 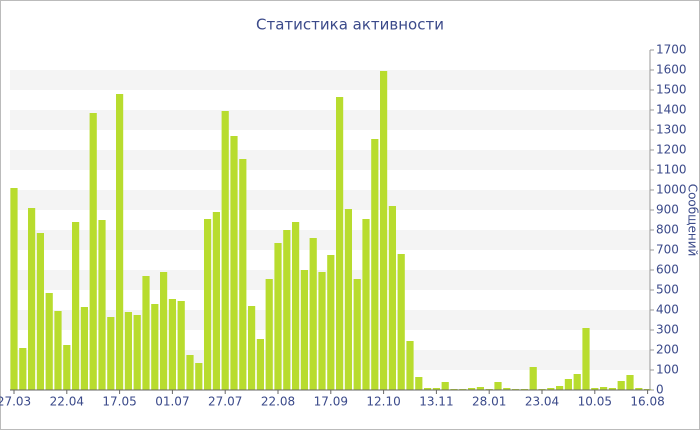 What do you see at coordinates (671, 50) in the screenshot?
I see `y-tick-label: 1700` at bounding box center [671, 50].